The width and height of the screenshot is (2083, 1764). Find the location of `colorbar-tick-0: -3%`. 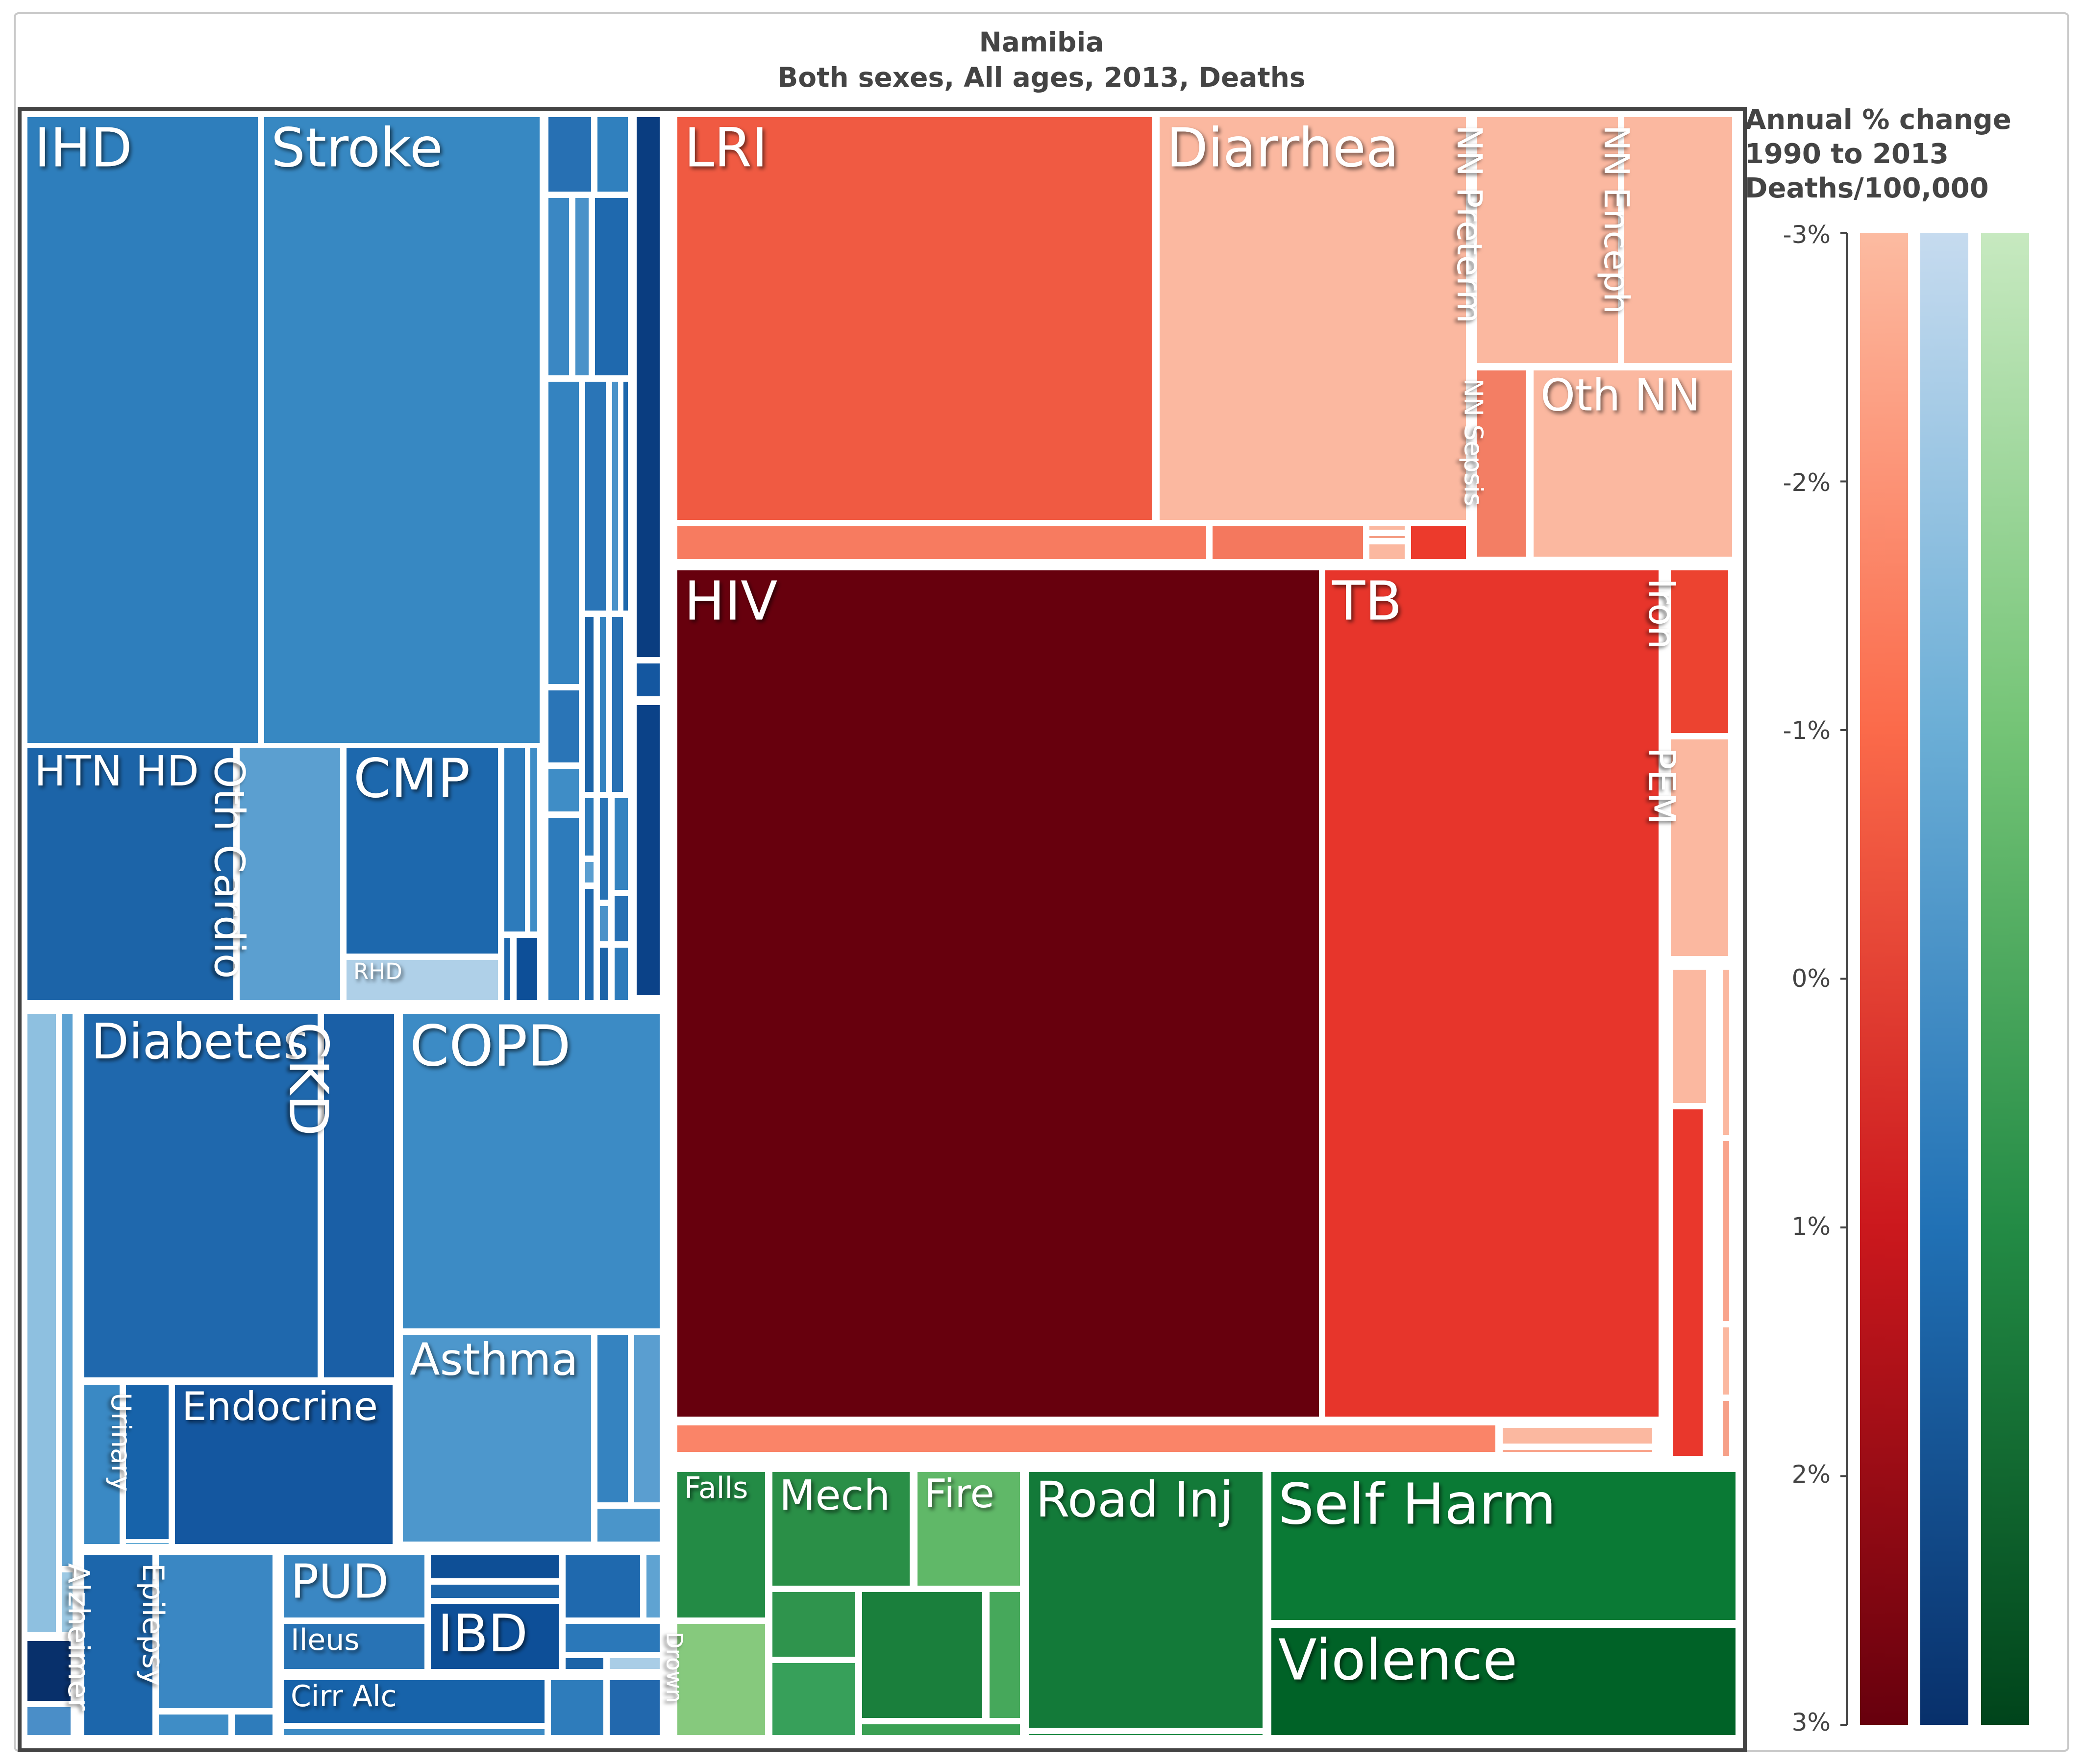

colorbar-tick-0: -3% is located at coordinates (1807, 234).